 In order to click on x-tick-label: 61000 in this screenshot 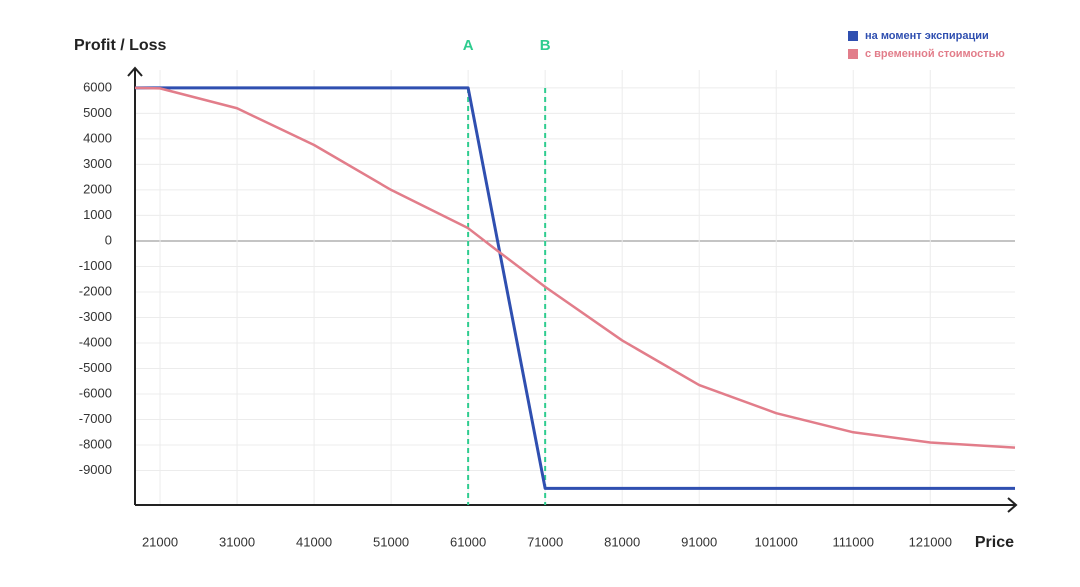, I will do `click(468, 541)`.